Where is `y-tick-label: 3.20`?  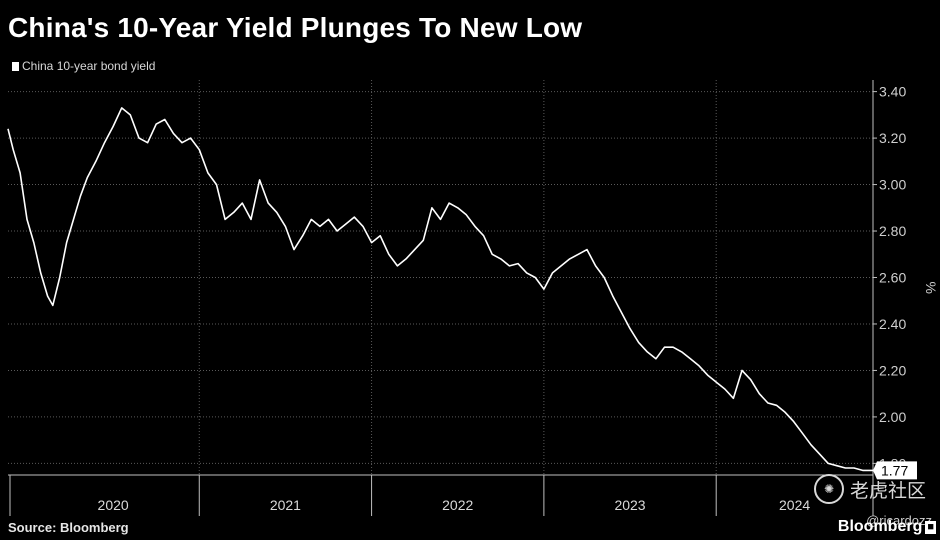
y-tick-label: 3.20 is located at coordinates (892, 138).